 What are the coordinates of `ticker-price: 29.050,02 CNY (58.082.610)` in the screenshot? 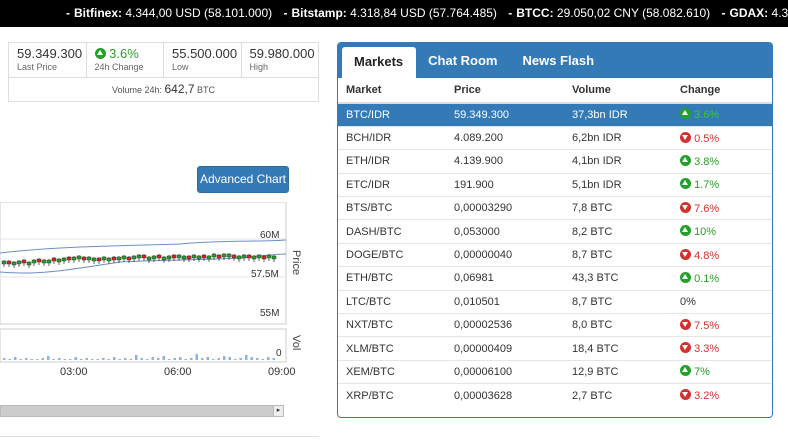 It's located at (633, 13).